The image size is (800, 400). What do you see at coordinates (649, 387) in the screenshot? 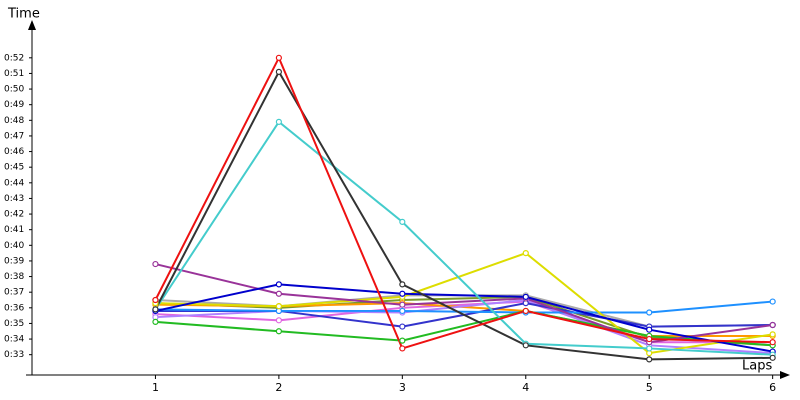
I see `x-tick-label: 5` at bounding box center [649, 387].